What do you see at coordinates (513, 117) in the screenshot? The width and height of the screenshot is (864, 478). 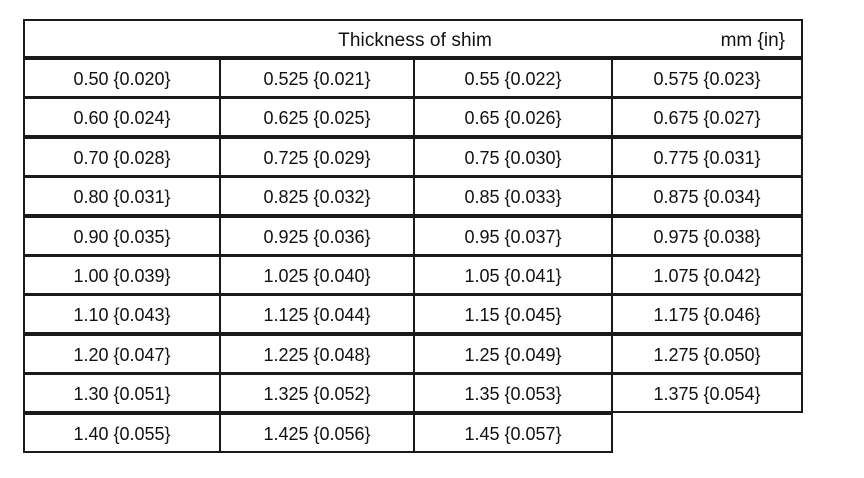 I see `table-cell: 0.65 {0.026}` at bounding box center [513, 117].